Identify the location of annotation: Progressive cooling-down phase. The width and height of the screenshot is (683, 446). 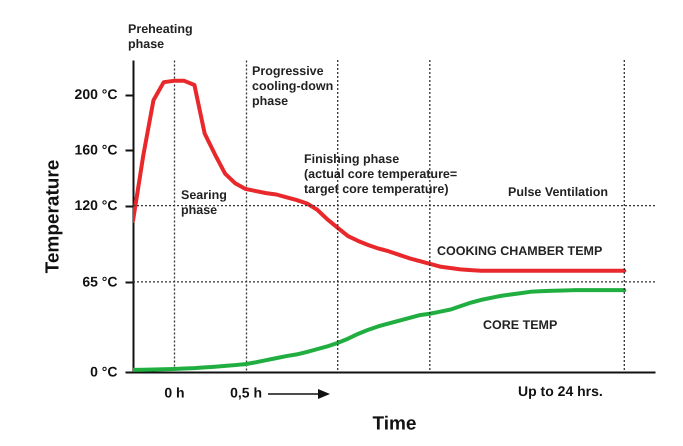
(293, 86).